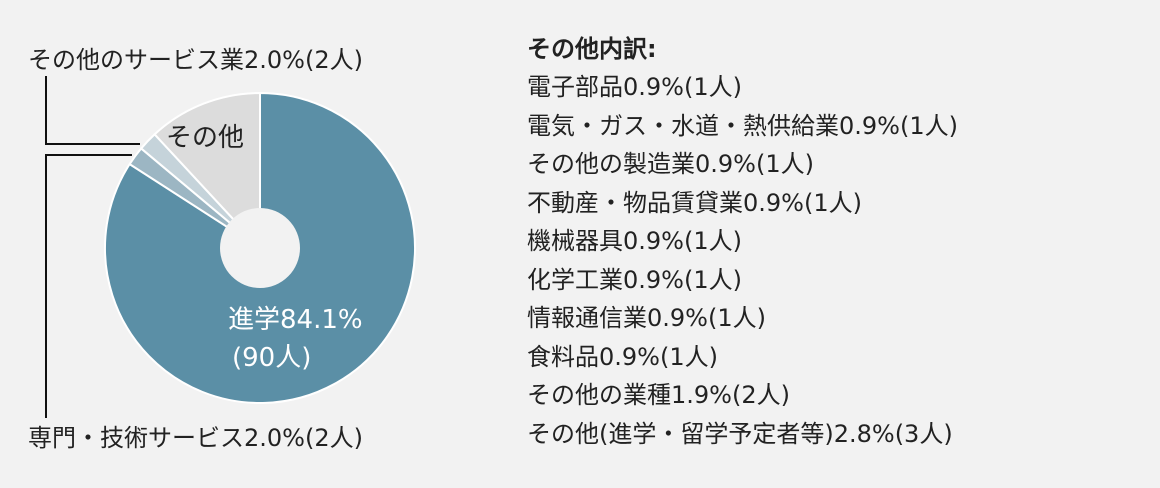 This screenshot has height=488, width=1160. I want to click on callout-line-bottom, so click(88, 286).